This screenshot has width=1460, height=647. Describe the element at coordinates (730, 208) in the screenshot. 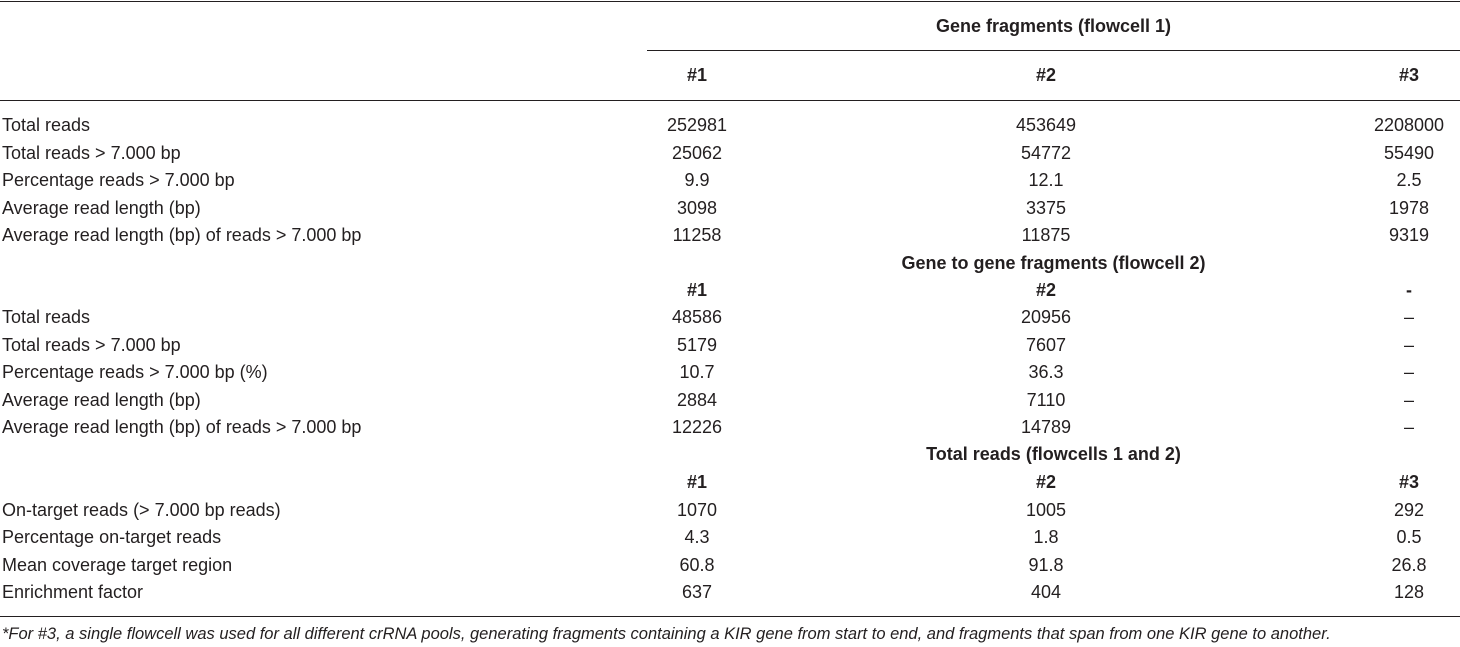

I see `table-row: Average read length (bp) 3098 3375 1978` at that location.